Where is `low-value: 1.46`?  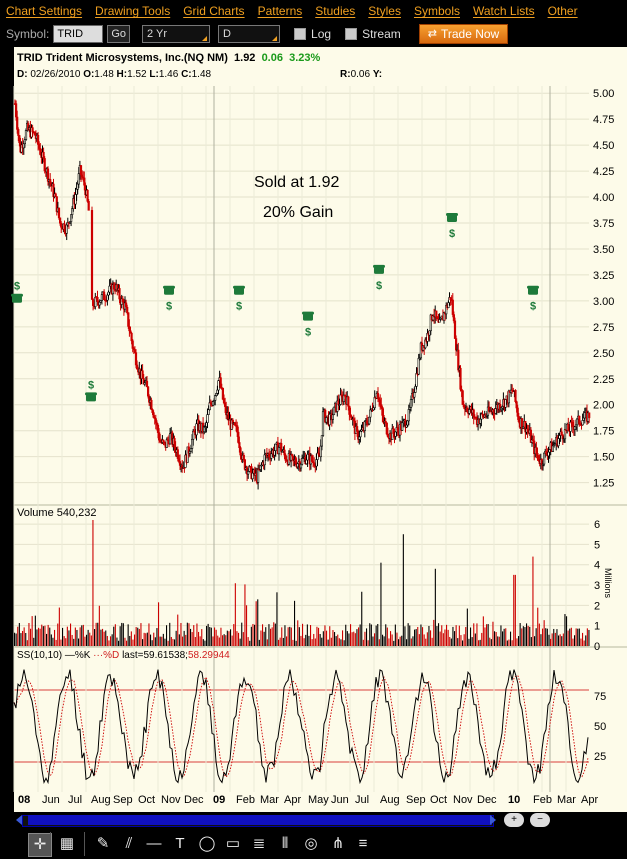
low-value: 1.46 is located at coordinates (168, 74).